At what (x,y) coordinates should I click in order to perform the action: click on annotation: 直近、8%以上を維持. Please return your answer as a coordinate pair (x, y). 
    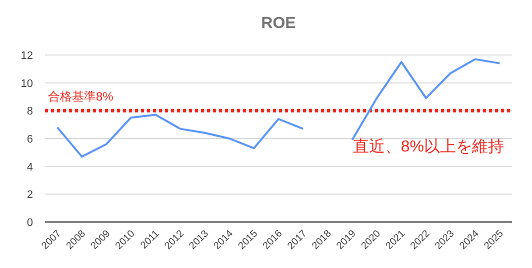
    Looking at the image, I should click on (428, 146).